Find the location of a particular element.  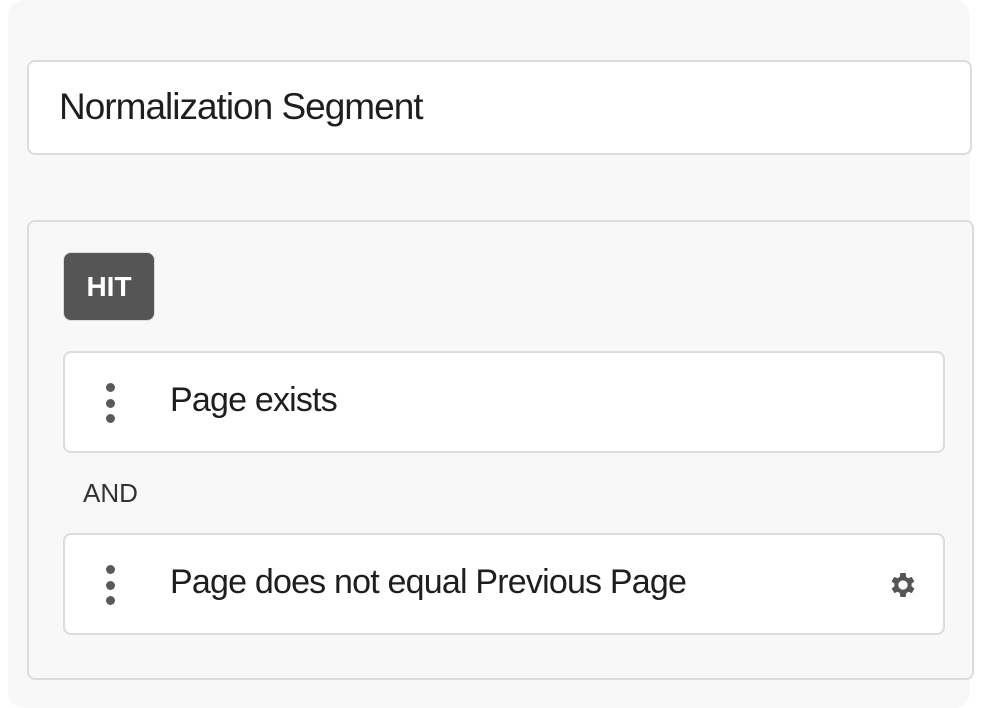

segment-title: Normalization Segment is located at coordinates (241, 106).